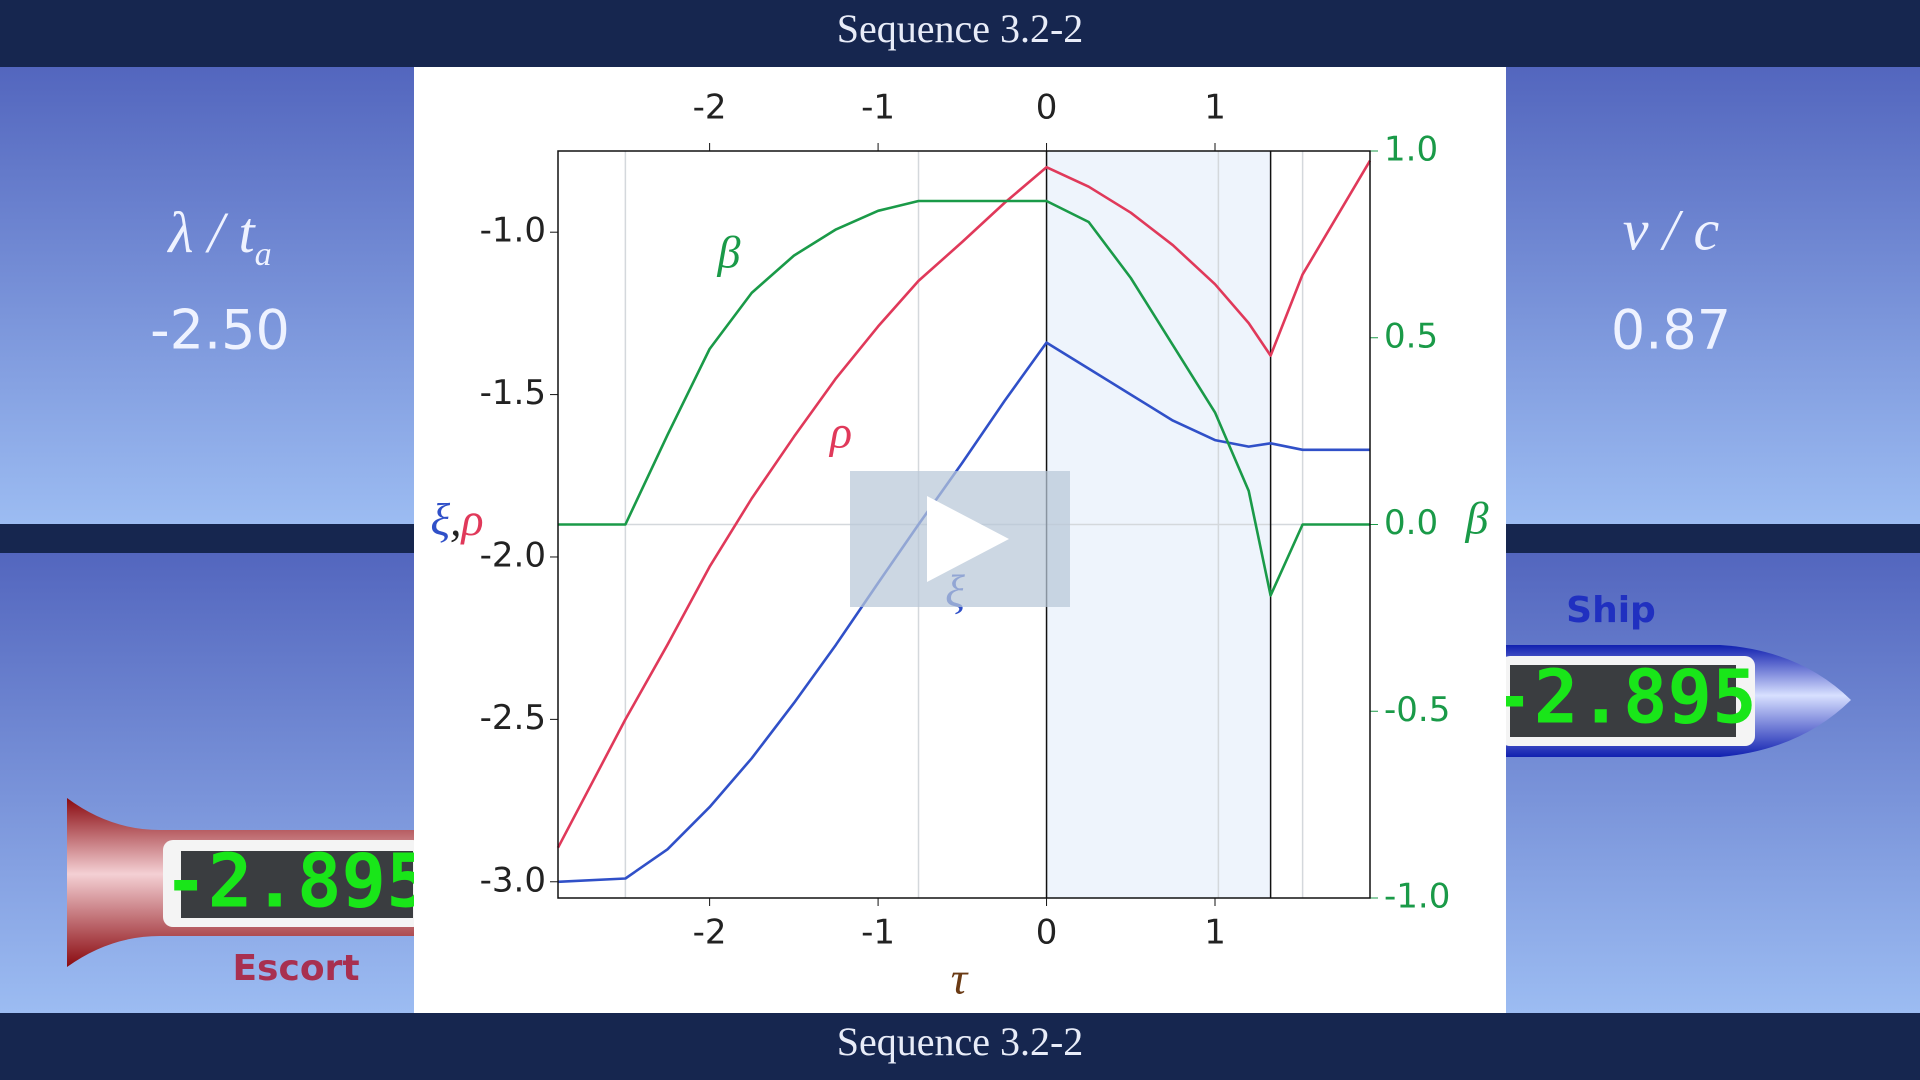 The image size is (1920, 1080). I want to click on footer-bar, so click(960, 1046).